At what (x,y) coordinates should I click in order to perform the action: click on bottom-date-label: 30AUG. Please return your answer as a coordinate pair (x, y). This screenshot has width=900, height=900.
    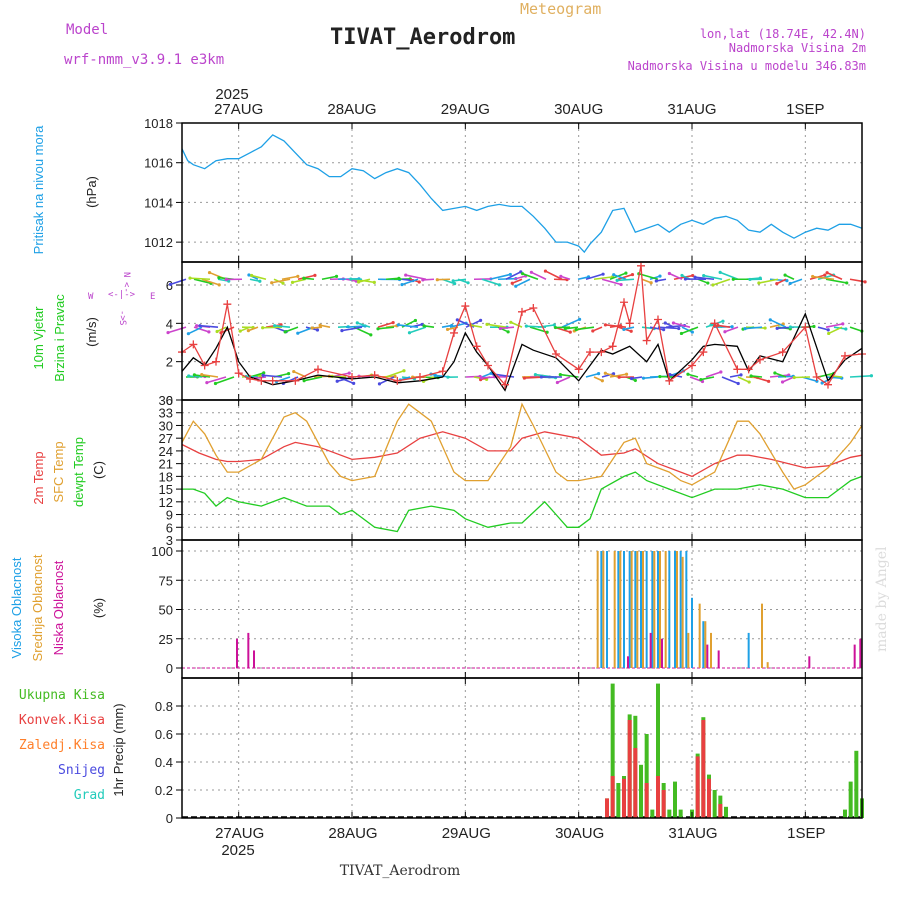
    Looking at the image, I should click on (579, 833).